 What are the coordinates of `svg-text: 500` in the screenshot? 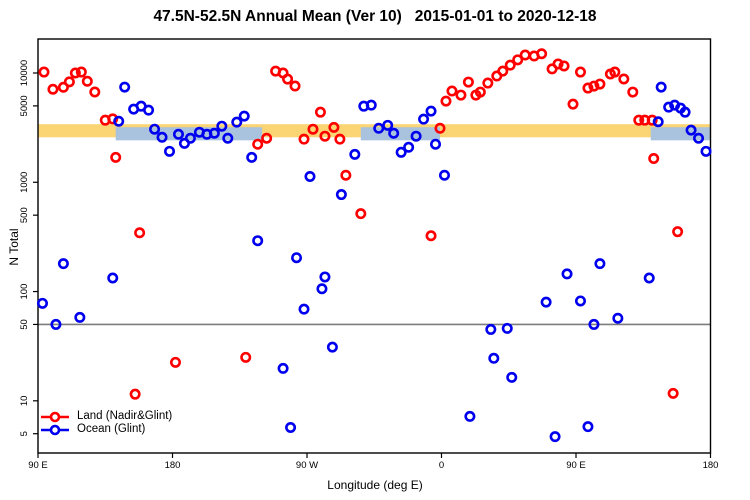 It's located at (24, 215).